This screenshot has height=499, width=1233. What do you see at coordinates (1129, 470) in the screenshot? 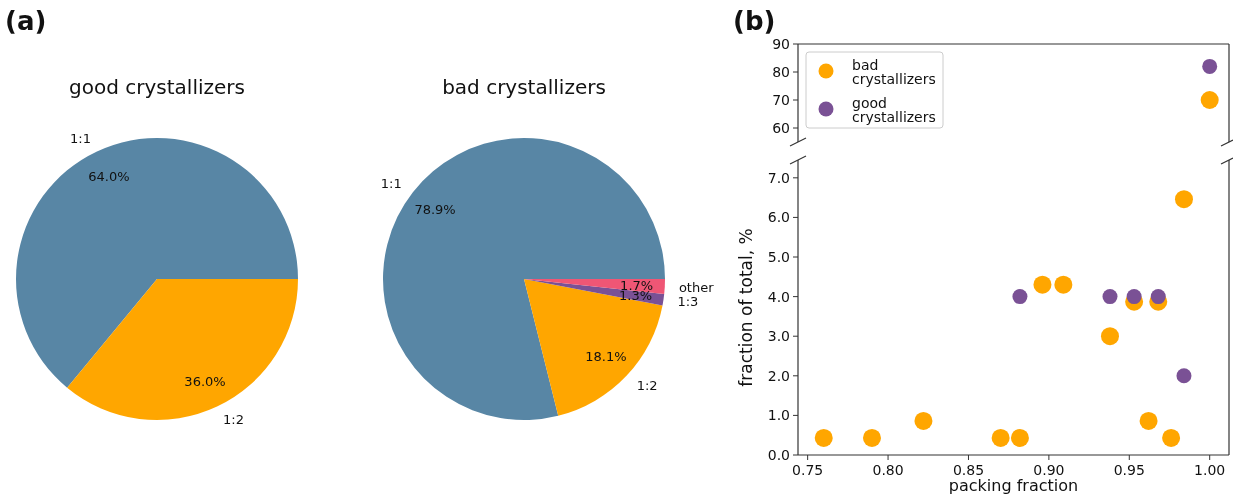
I see `x-tick-label: 0.95` at bounding box center [1129, 470].